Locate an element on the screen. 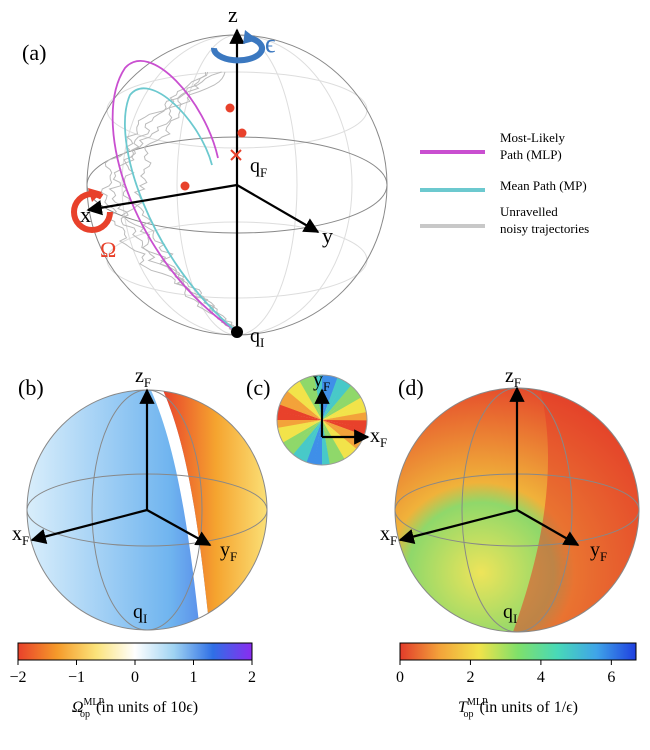 The width and height of the screenshot is (650, 750). colorbar: 0 2 4 6 TMLP op (in units of 1/ϵ) is located at coordinates (516, 681).